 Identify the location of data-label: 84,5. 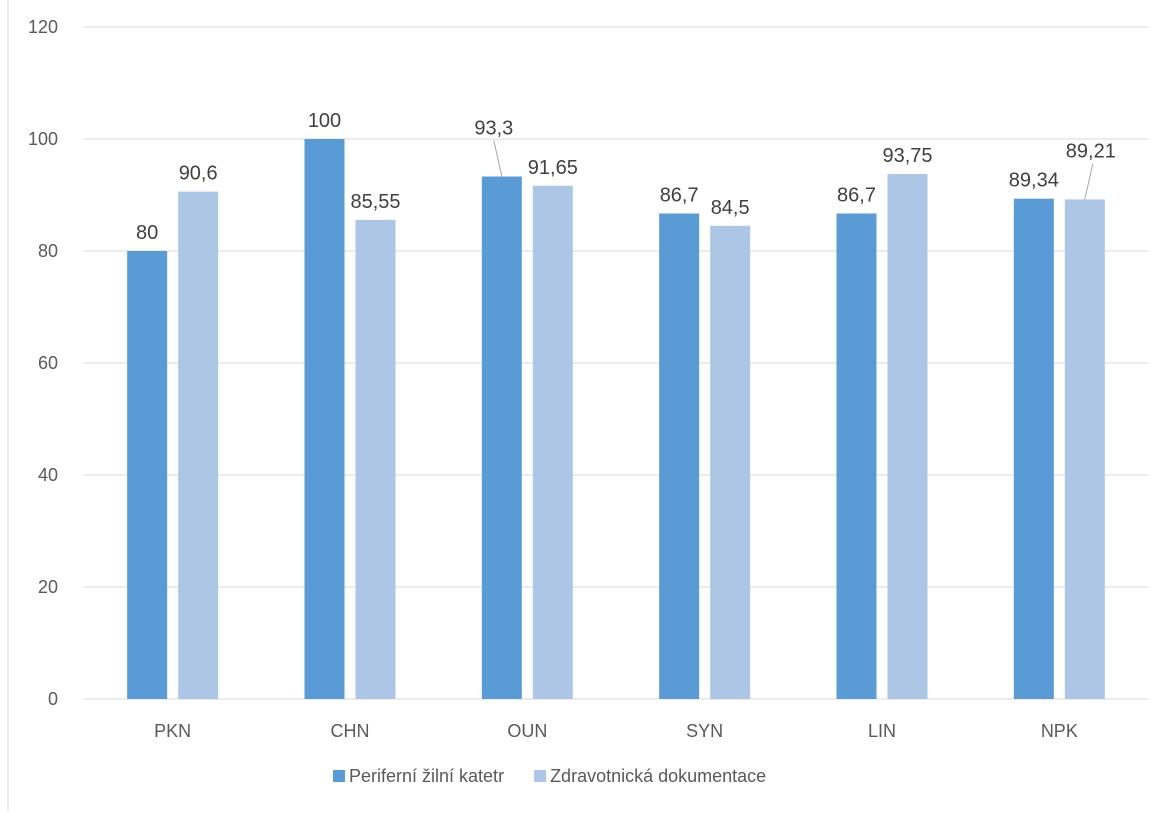
(730, 208).